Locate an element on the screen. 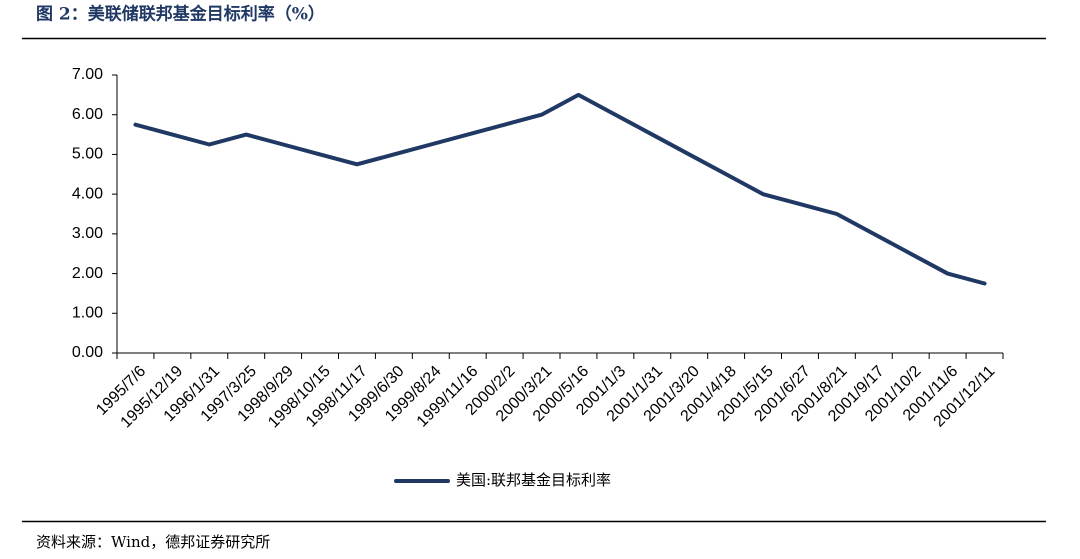 This screenshot has width=1080, height=559. y-tick-label: 5.00 is located at coordinates (87, 154).